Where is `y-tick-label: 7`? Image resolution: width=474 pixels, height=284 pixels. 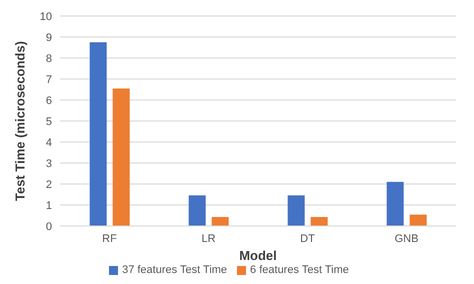 y-tick-label: 7 is located at coordinates (49, 80).